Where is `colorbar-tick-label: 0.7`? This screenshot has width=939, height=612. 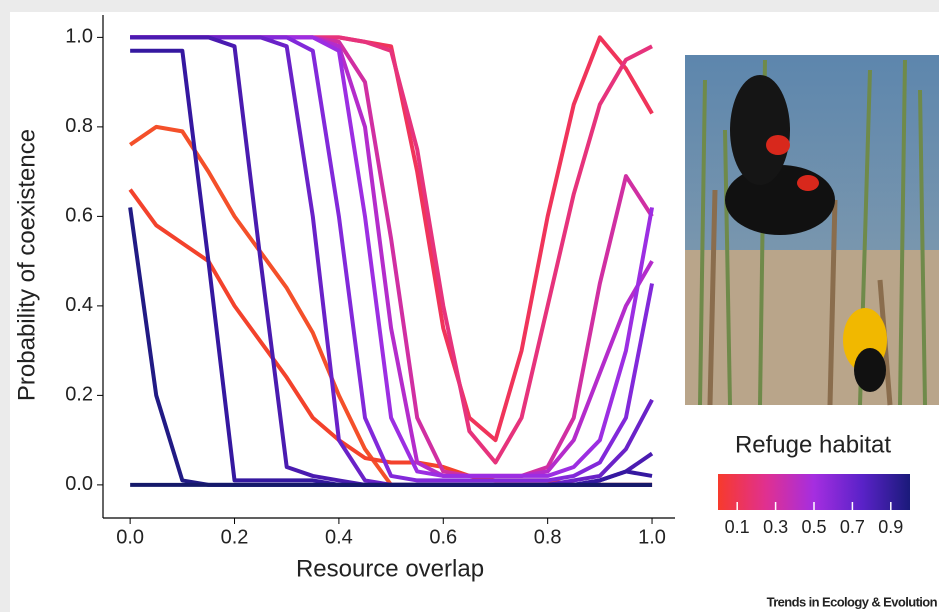
colorbar-tick-label: 0.7 is located at coordinates (852, 527).